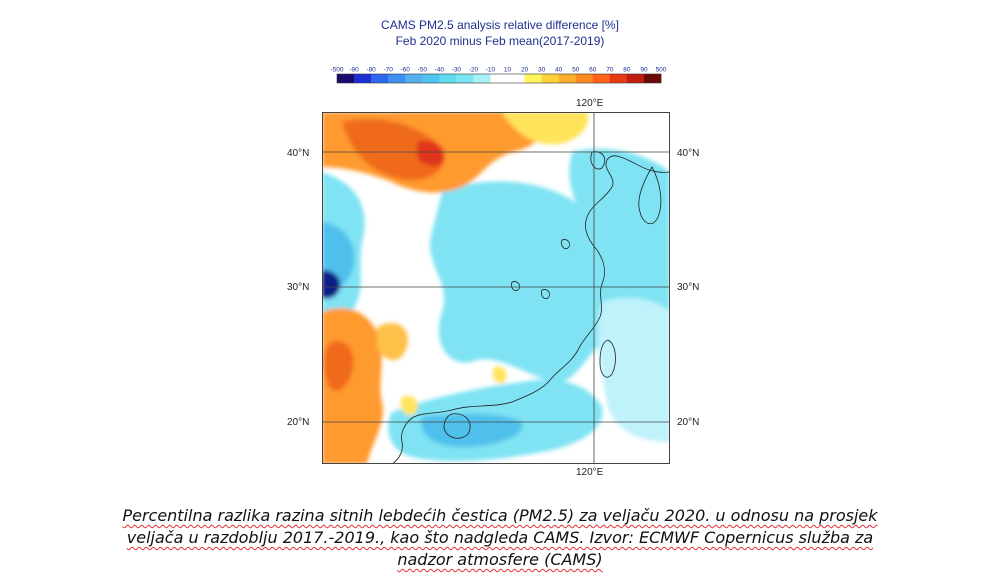 Image resolution: width=1000 pixels, height=588 pixels. I want to click on field-yellow-coast, so click(499, 375).